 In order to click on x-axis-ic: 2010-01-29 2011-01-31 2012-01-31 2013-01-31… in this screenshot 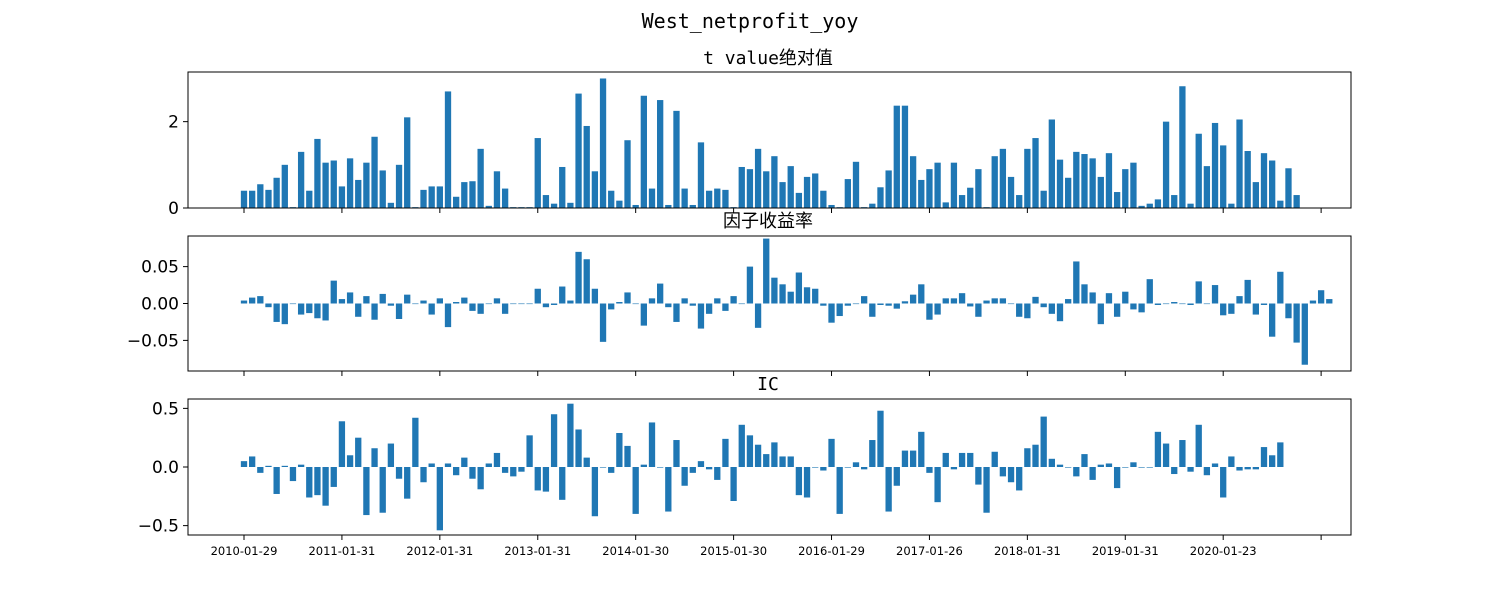, I will do `click(766, 546)`.